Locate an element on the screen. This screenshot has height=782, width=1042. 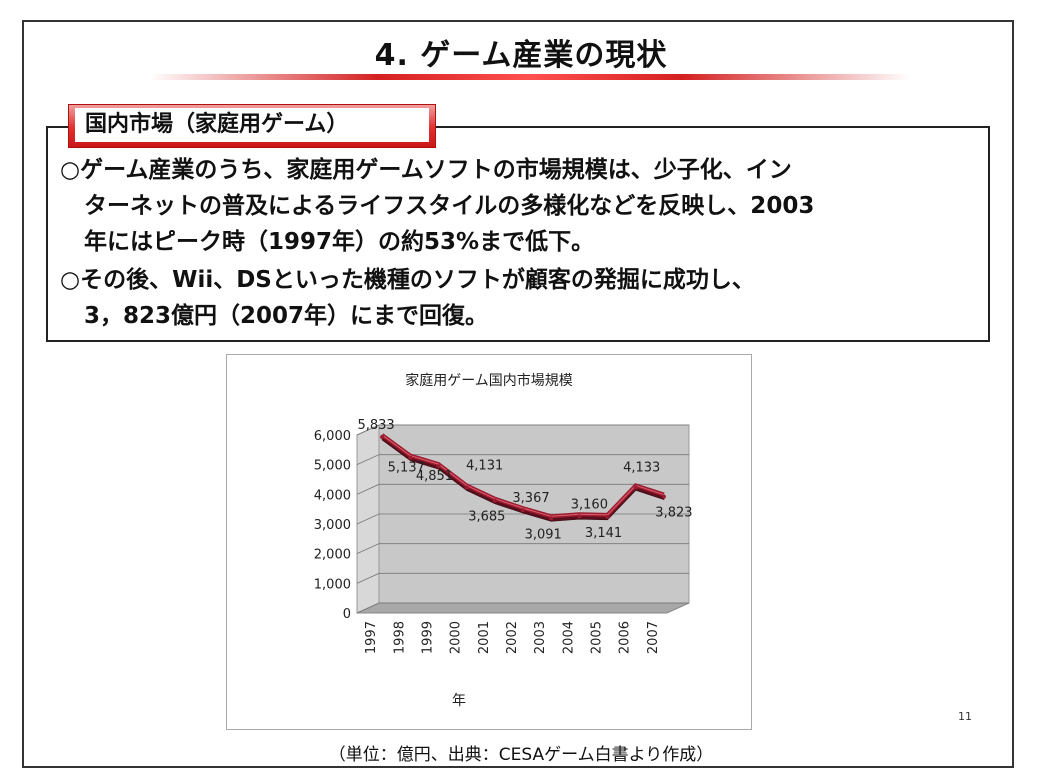
chart-x-tick-label: 2004 is located at coordinates (568, 637).